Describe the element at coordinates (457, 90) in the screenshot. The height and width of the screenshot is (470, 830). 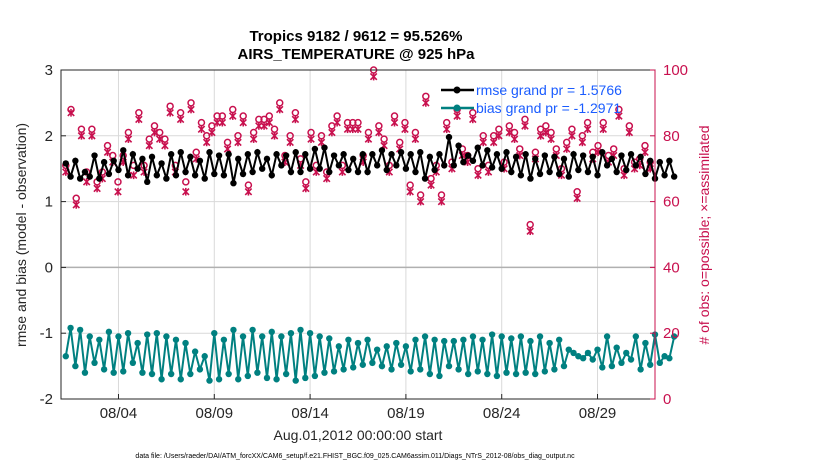
I see `legend-rmse-marker` at that location.